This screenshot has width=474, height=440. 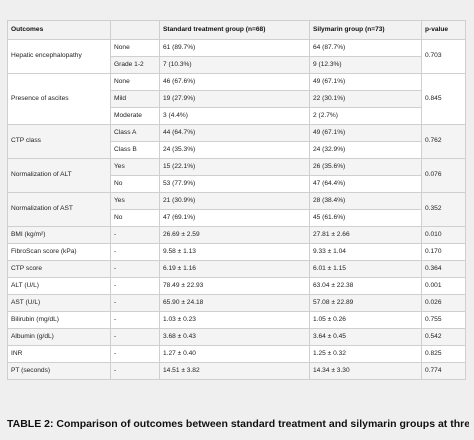 I want to click on outcome-cell: Normalization of ALT, so click(x=59, y=175).